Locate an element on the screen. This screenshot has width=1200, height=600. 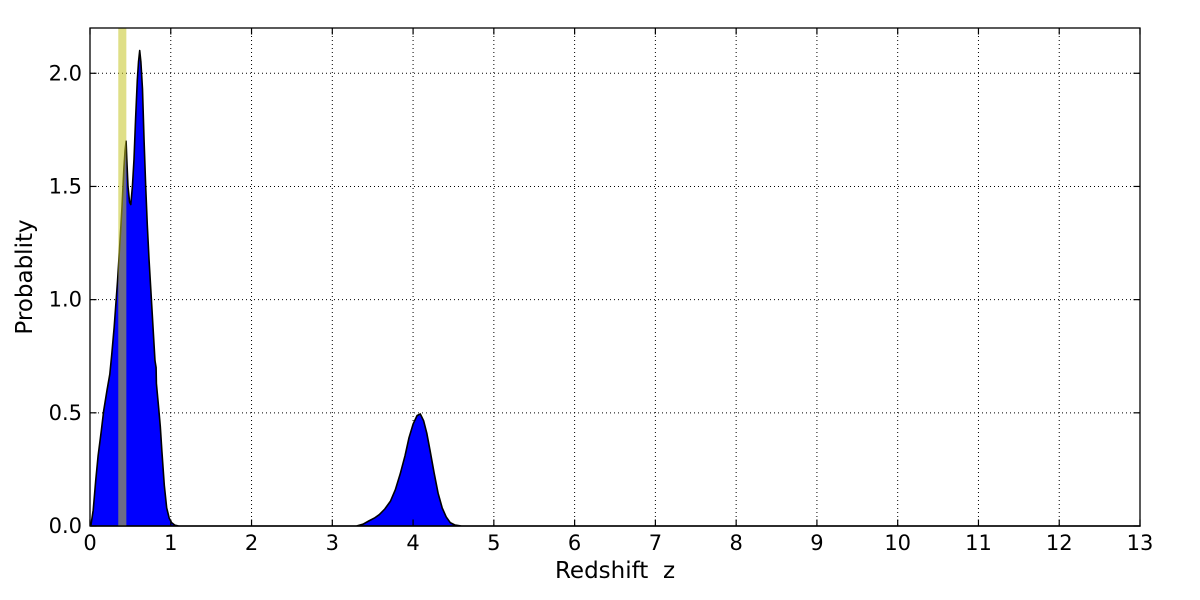
x-axis-label: Redshift z is located at coordinates (615, 571).